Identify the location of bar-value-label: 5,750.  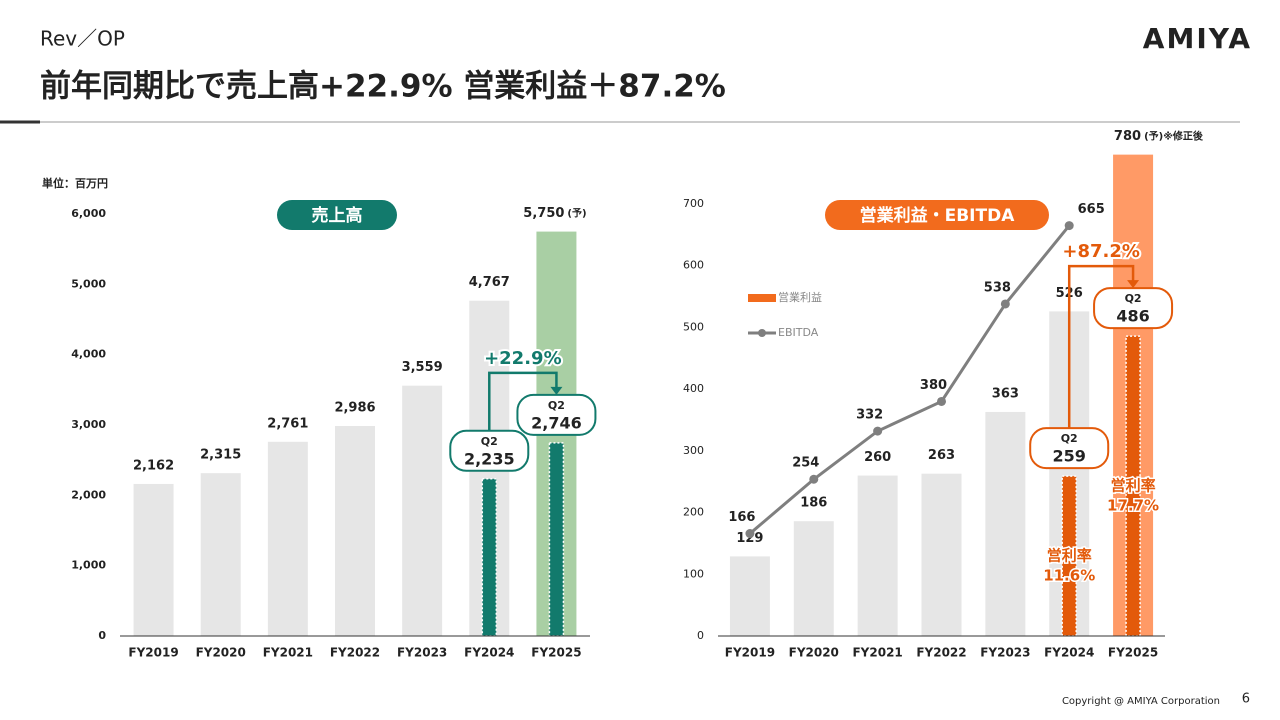
(543, 213).